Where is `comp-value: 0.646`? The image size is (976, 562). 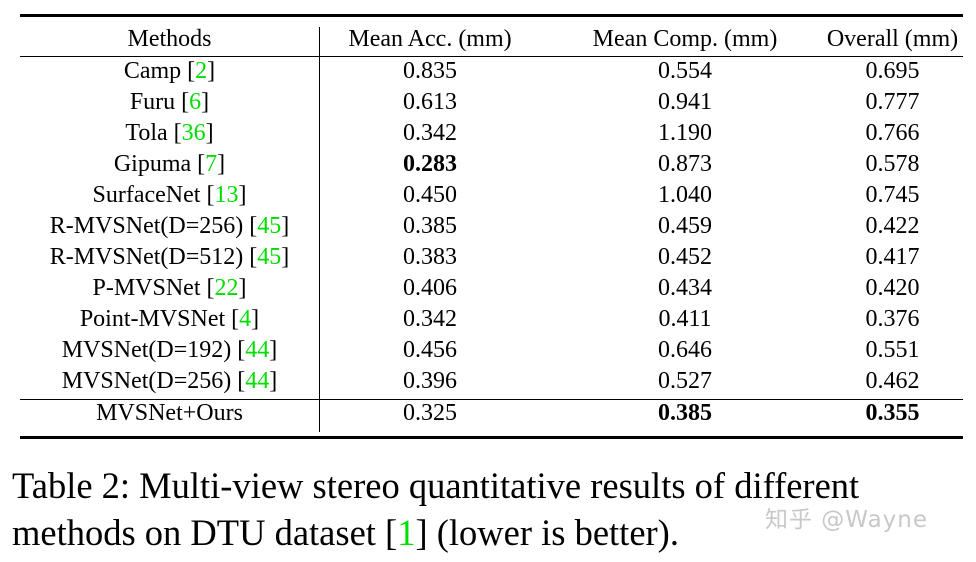 comp-value: 0.646 is located at coordinates (685, 350).